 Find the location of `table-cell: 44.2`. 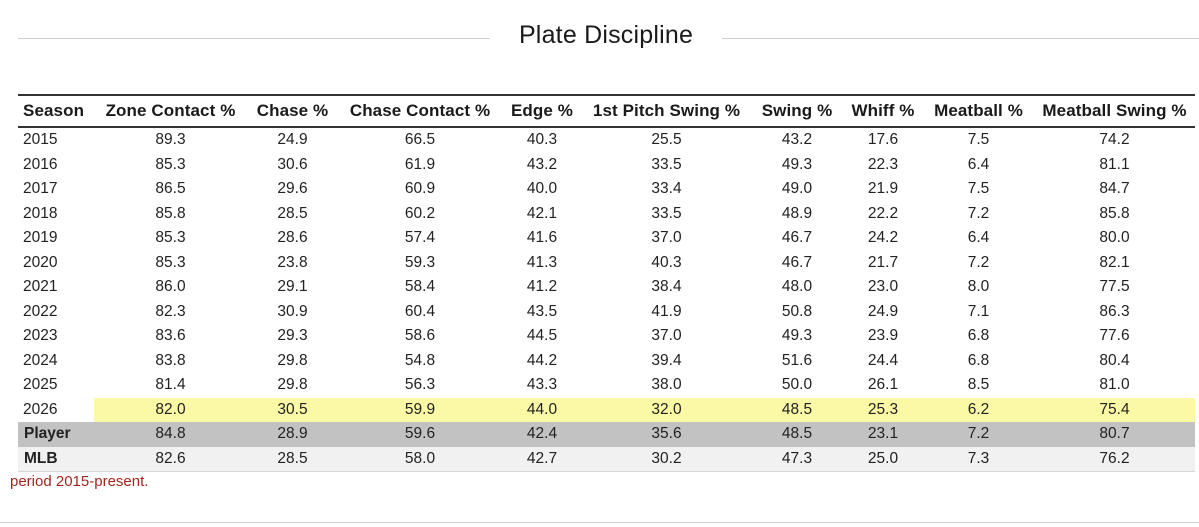

table-cell: 44.2 is located at coordinates (542, 360).